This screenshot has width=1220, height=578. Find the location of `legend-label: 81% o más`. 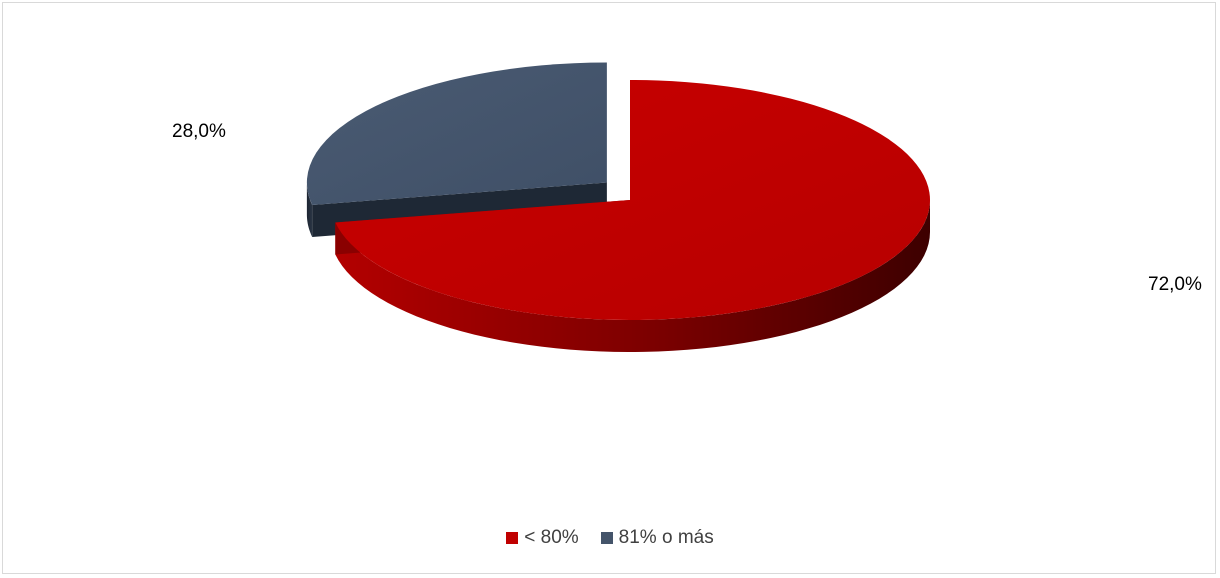

legend-label: 81% o más is located at coordinates (666, 537).